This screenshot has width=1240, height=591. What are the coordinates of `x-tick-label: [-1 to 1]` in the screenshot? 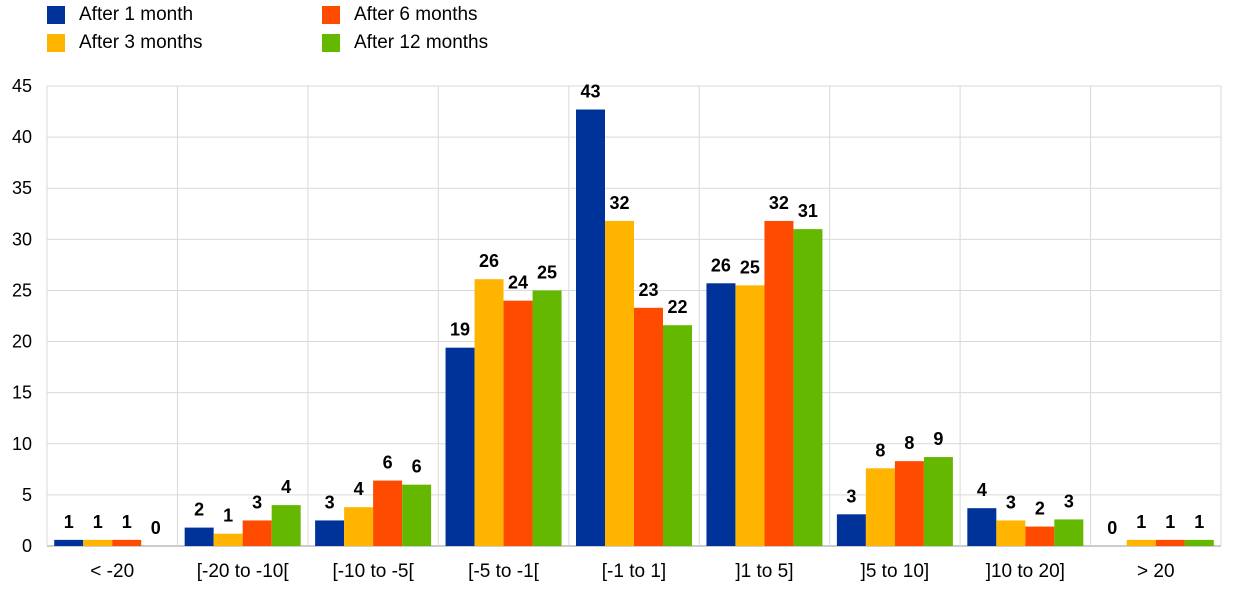 It's located at (634, 571).